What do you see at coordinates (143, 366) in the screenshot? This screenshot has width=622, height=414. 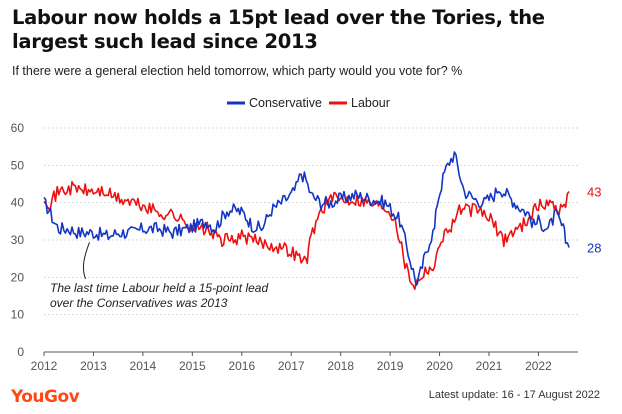 I see `x-tick-label: 2014` at bounding box center [143, 366].